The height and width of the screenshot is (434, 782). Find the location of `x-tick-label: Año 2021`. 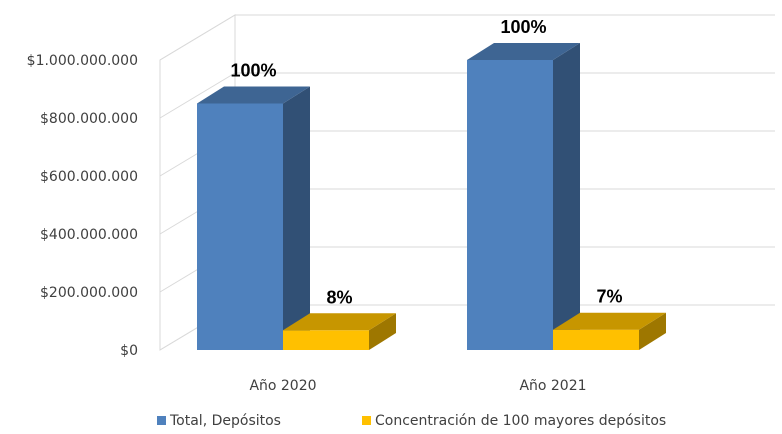

x-tick-label: Año 2021 is located at coordinates (552, 386).